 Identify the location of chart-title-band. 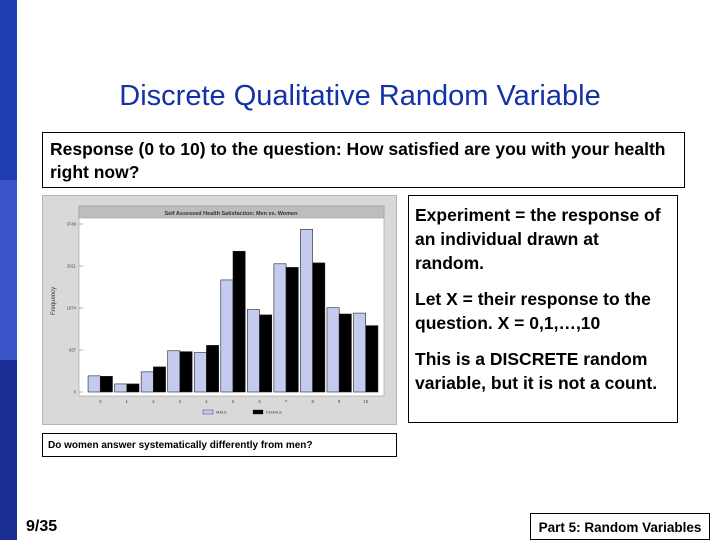
(231, 212).